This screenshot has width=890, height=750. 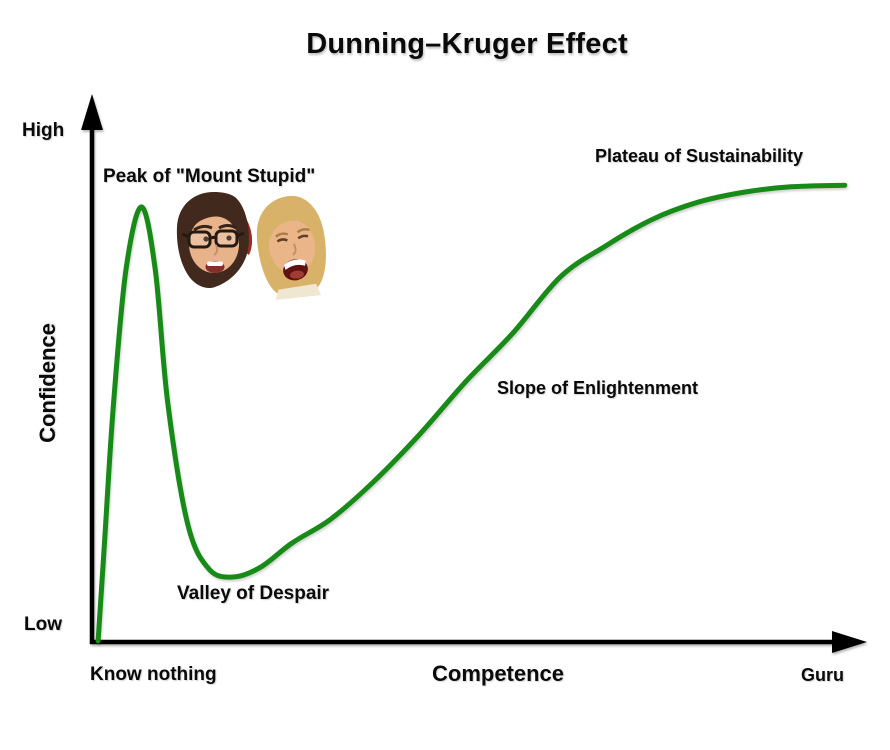 I want to click on page-title: Dunning–Kruger Effect, so click(x=467, y=44).